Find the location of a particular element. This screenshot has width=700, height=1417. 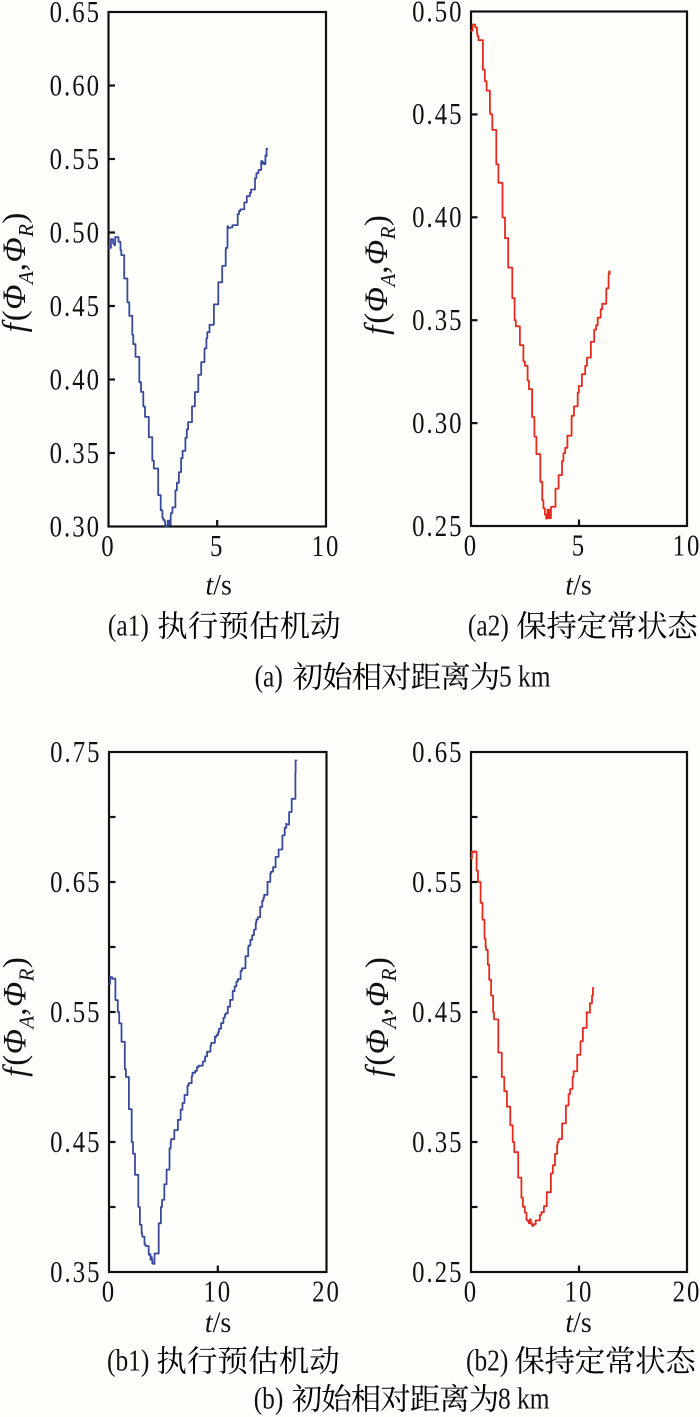

svg-text: 0.60 is located at coordinates (75, 86).